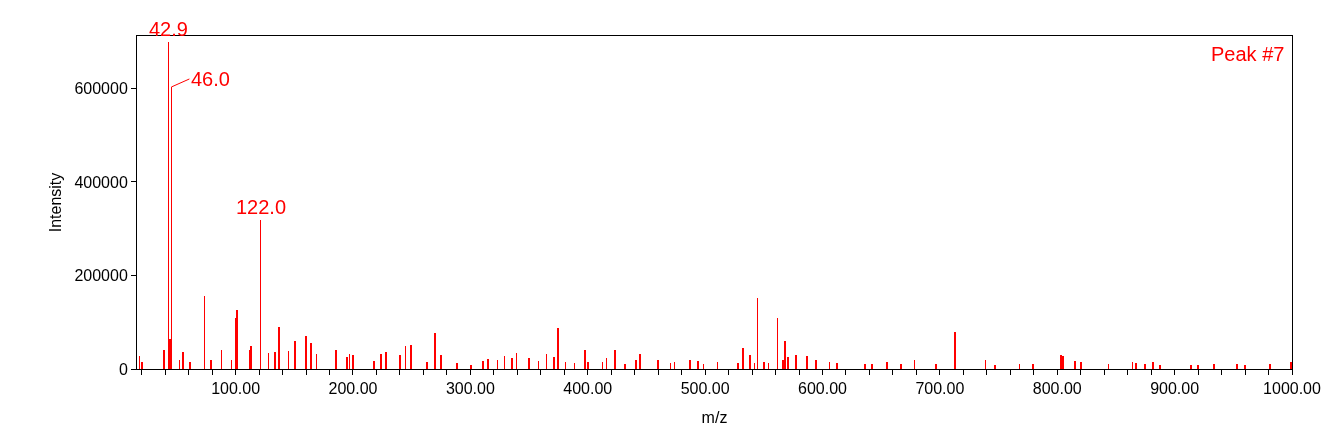 The image size is (1338, 434). I want to click on x-tick-label: 300.00, so click(470, 389).